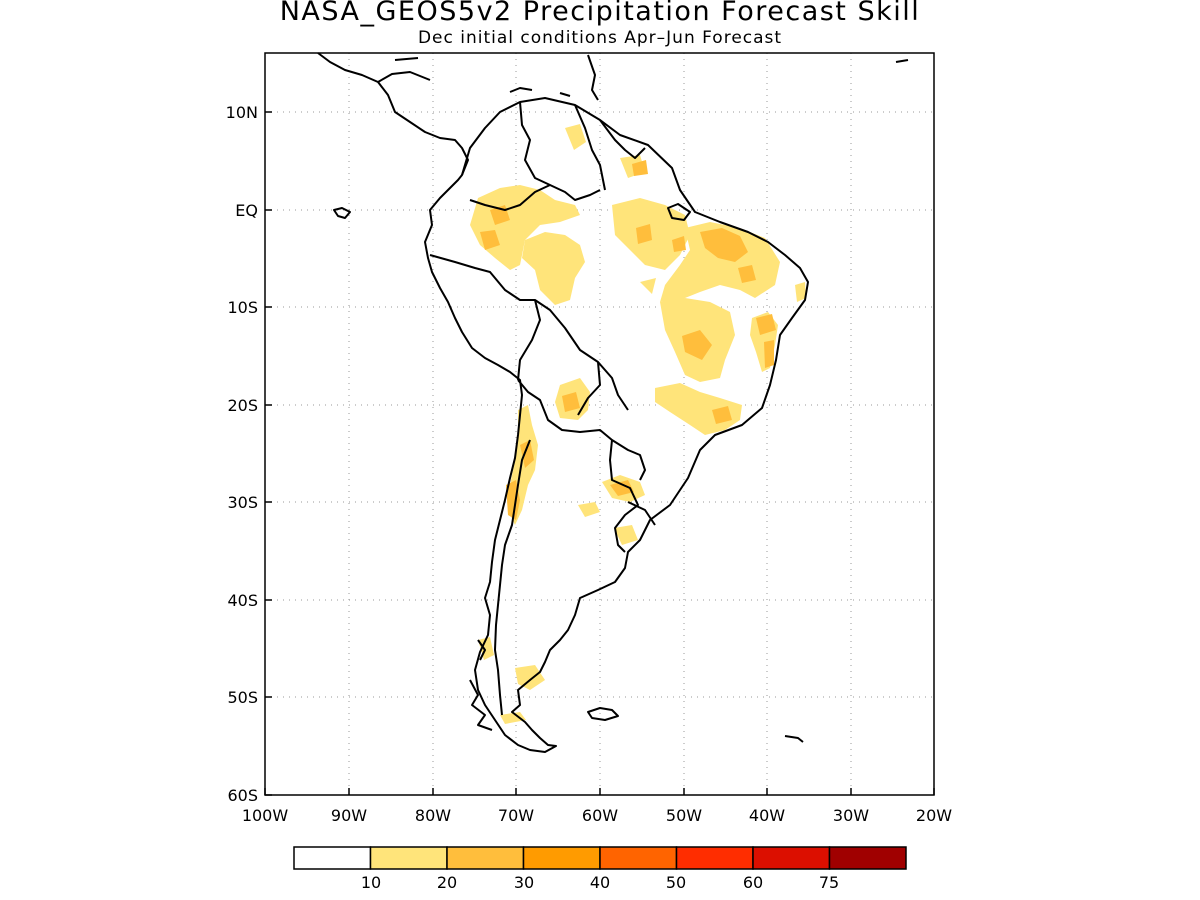 The width and height of the screenshot is (1200, 900). Describe the element at coordinates (242, 795) in the screenshot. I see `lat-label: 60S` at that location.